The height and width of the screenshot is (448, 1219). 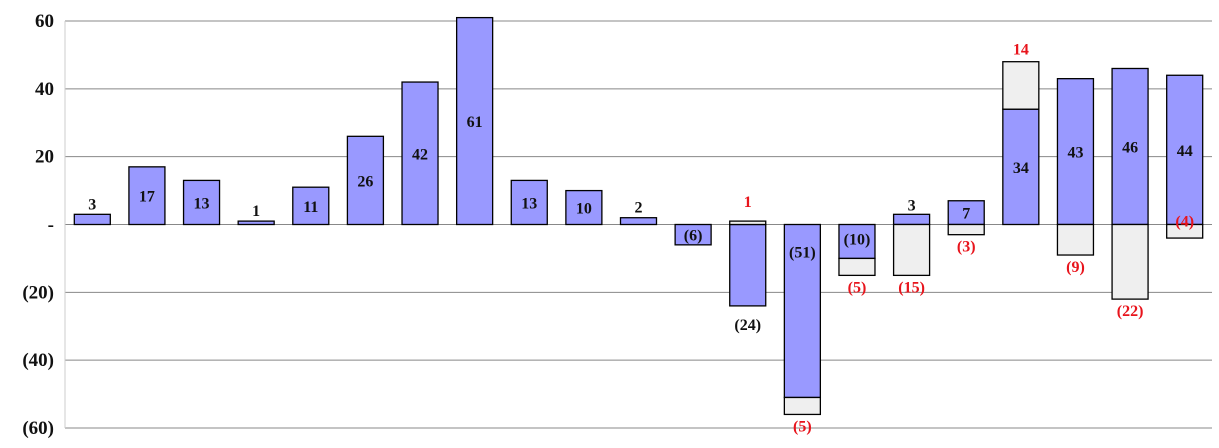 What do you see at coordinates (1130, 311) in the screenshot?
I see `bar-secondary-label: (22)` at bounding box center [1130, 311].